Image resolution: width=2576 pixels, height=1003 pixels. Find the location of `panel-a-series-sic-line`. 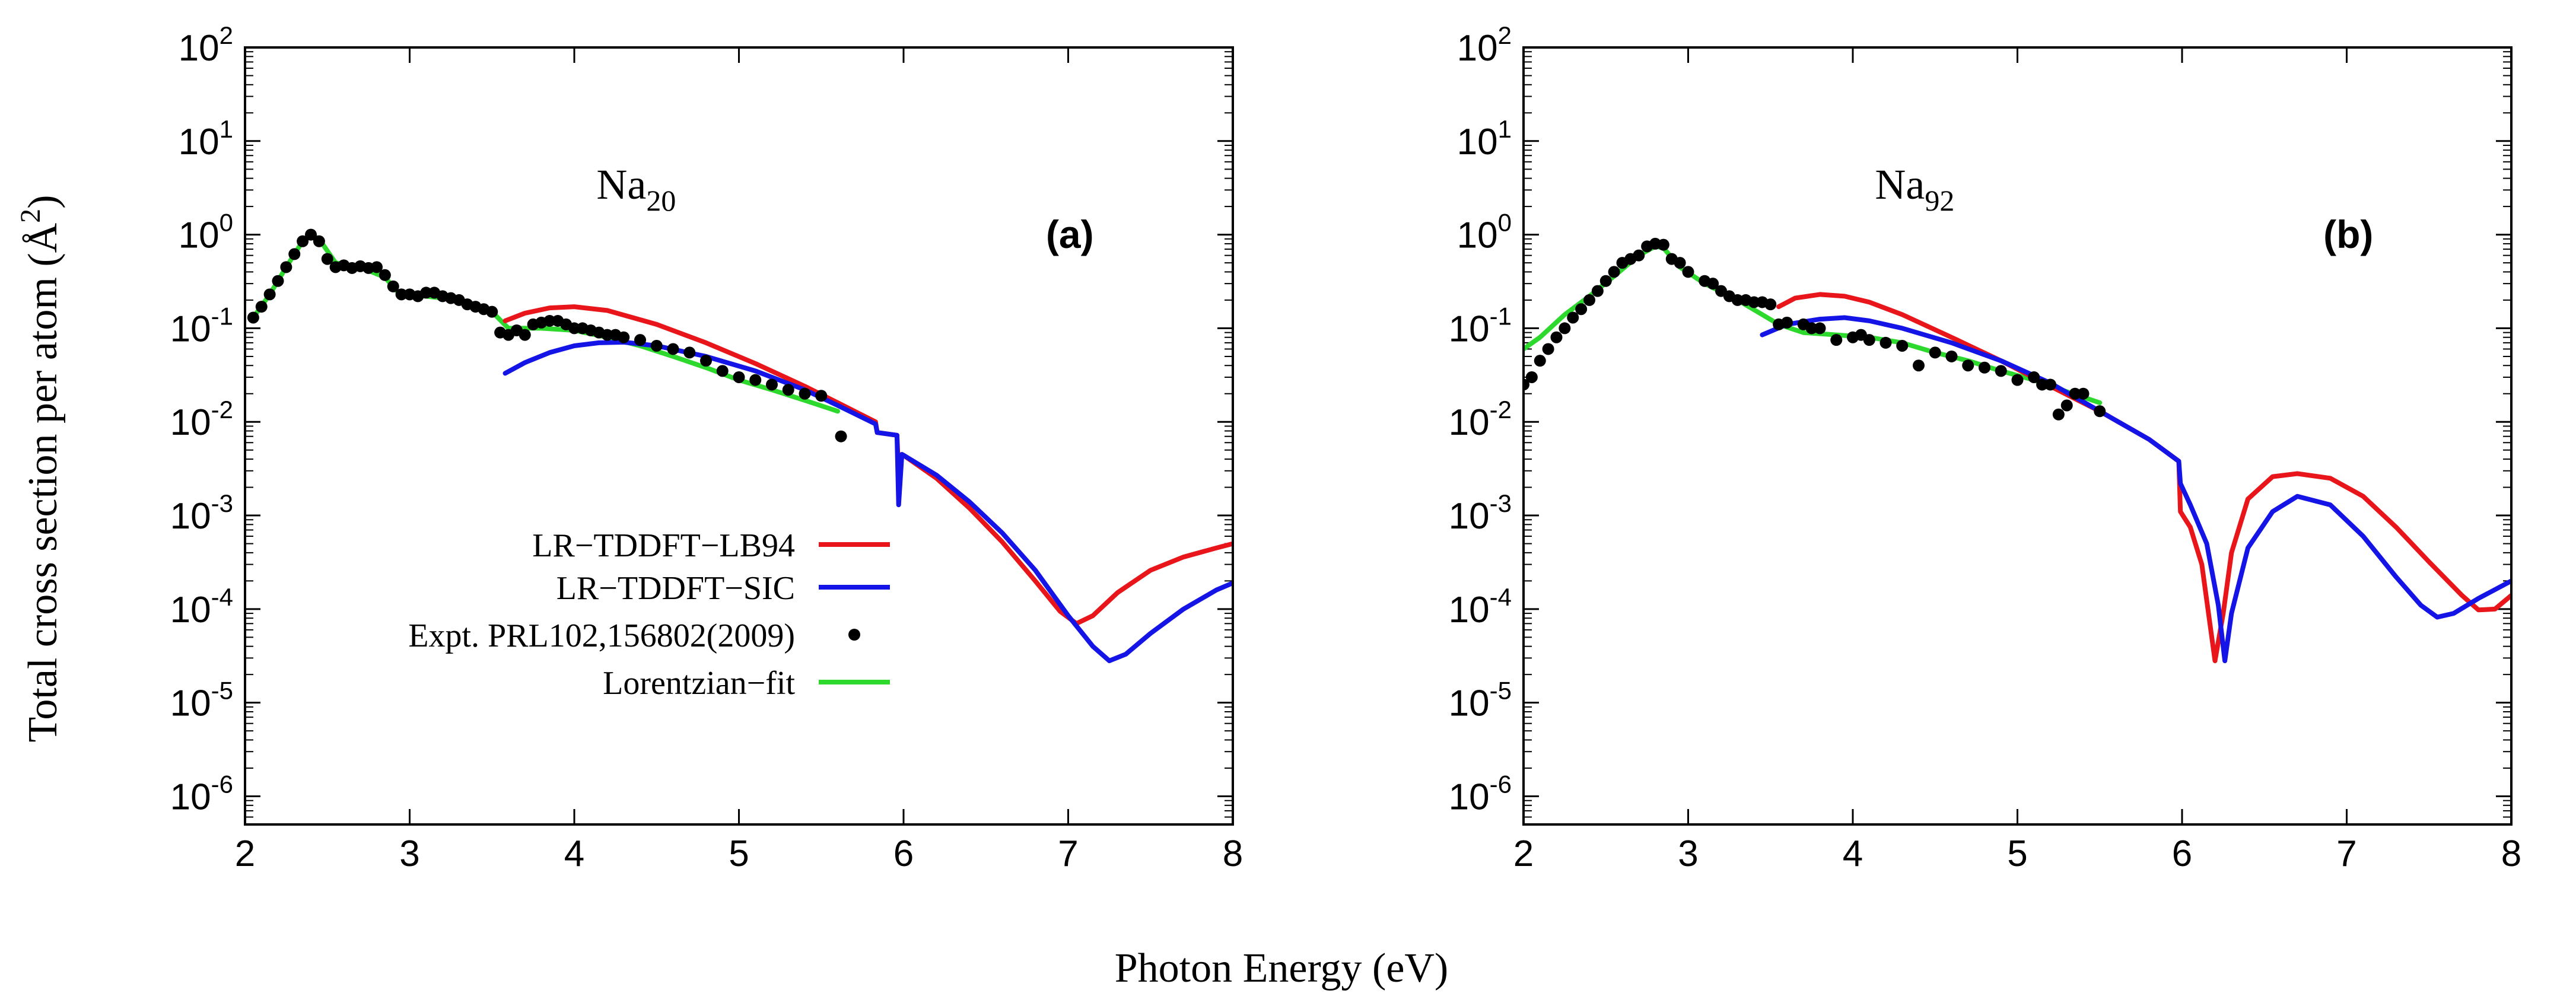

panel-a-series-sic-line is located at coordinates (868, 501).